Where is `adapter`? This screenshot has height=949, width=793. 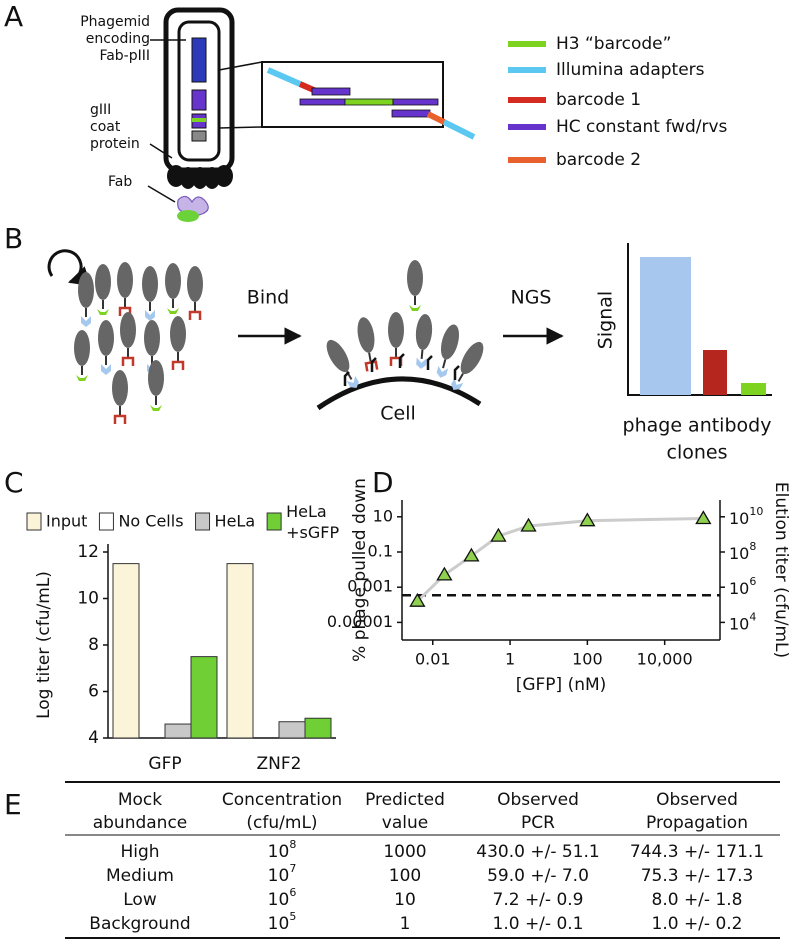
adapter is located at coordinates (459, 129).